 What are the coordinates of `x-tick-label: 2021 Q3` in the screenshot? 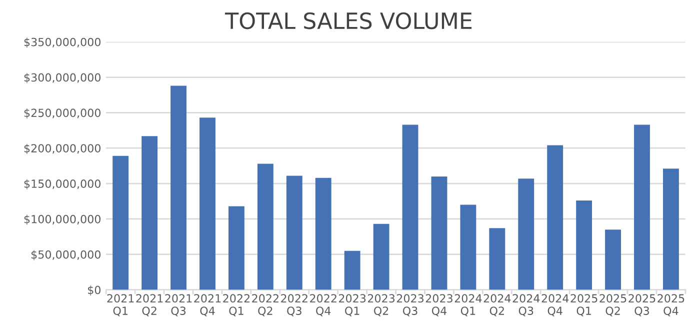 It's located at (178, 305).